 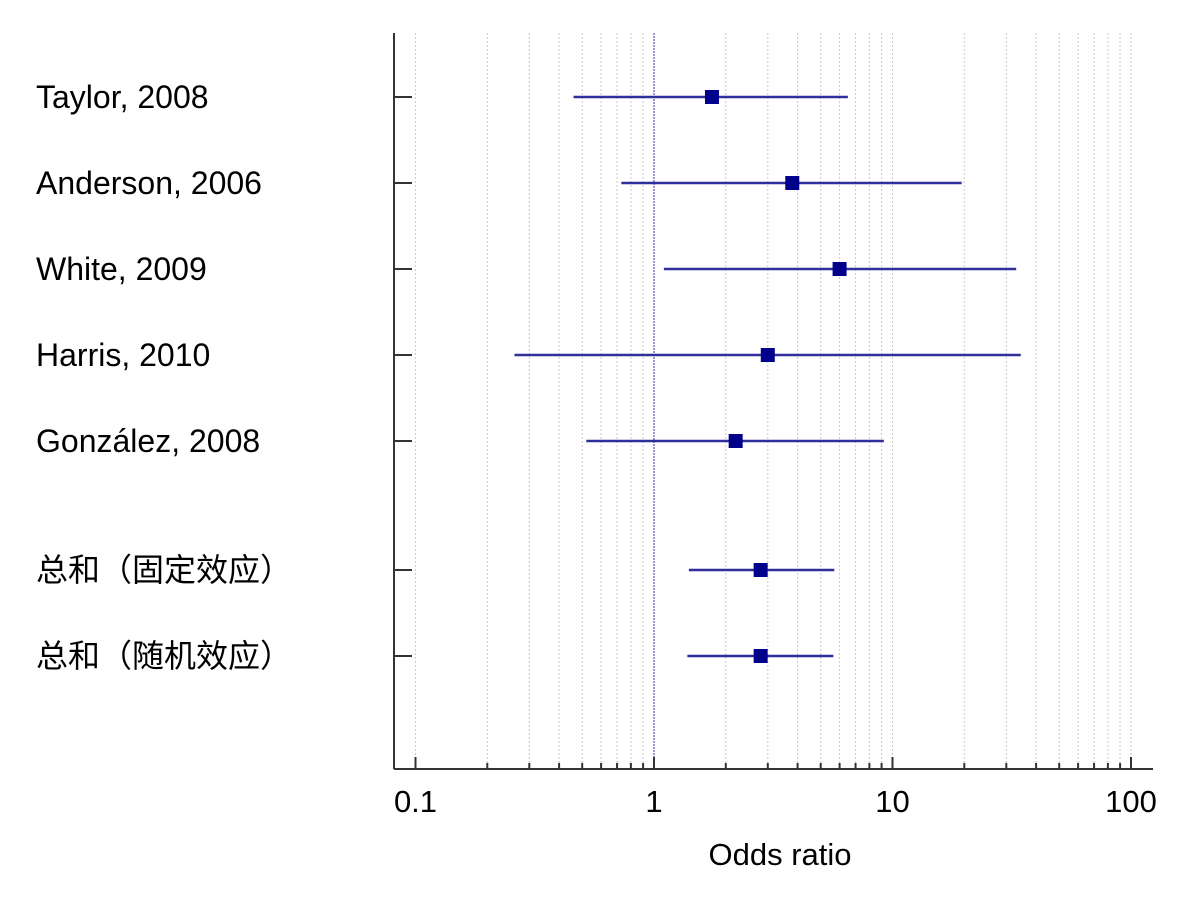 What do you see at coordinates (123, 355) in the screenshot?
I see `study-label: Harris, 2010` at bounding box center [123, 355].